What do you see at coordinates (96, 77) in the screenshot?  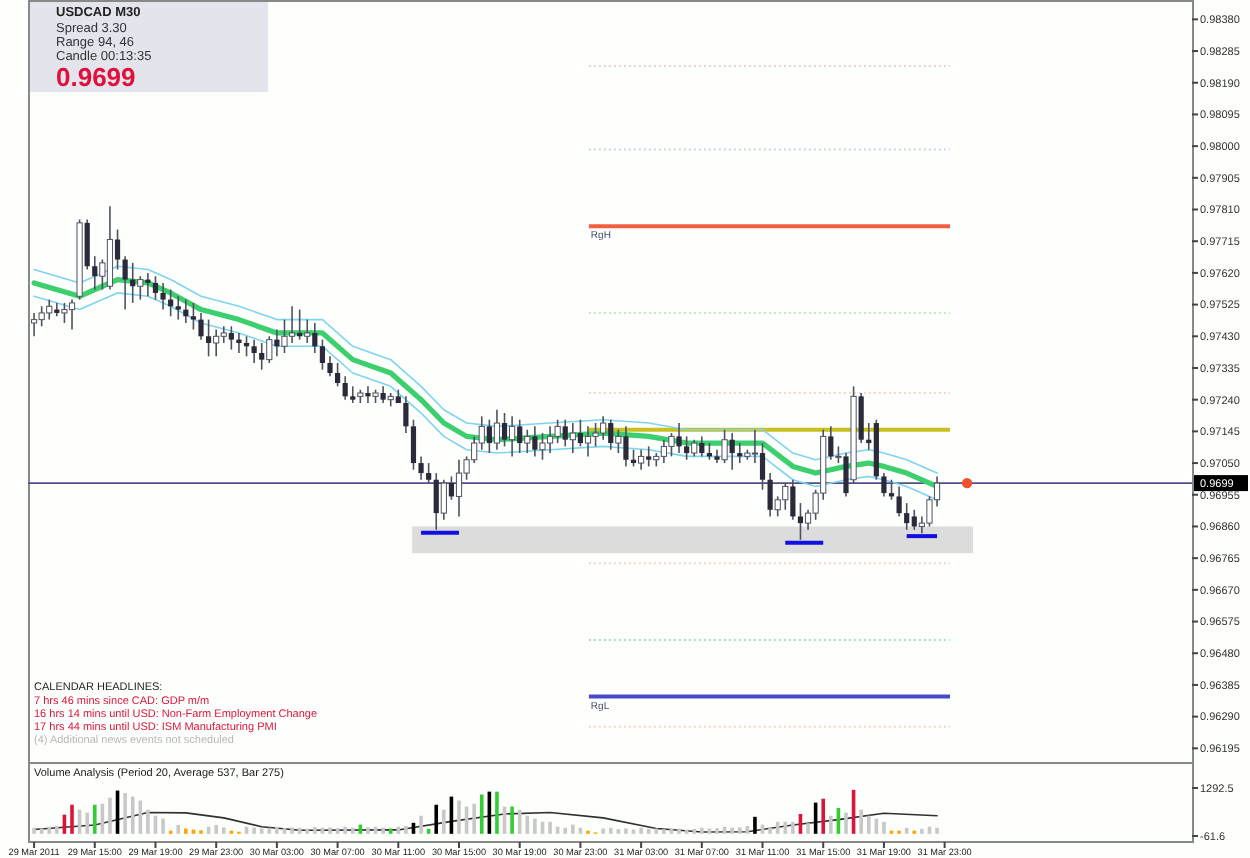 I see `annotation: 0.9699` at bounding box center [96, 77].